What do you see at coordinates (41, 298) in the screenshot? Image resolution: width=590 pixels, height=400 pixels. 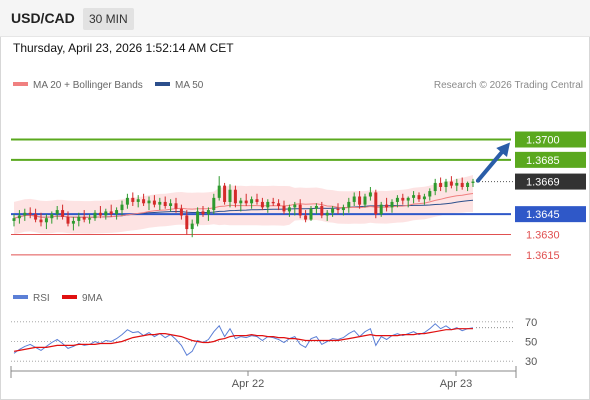 I see `legend-rsi-label: RSI` at bounding box center [41, 298].